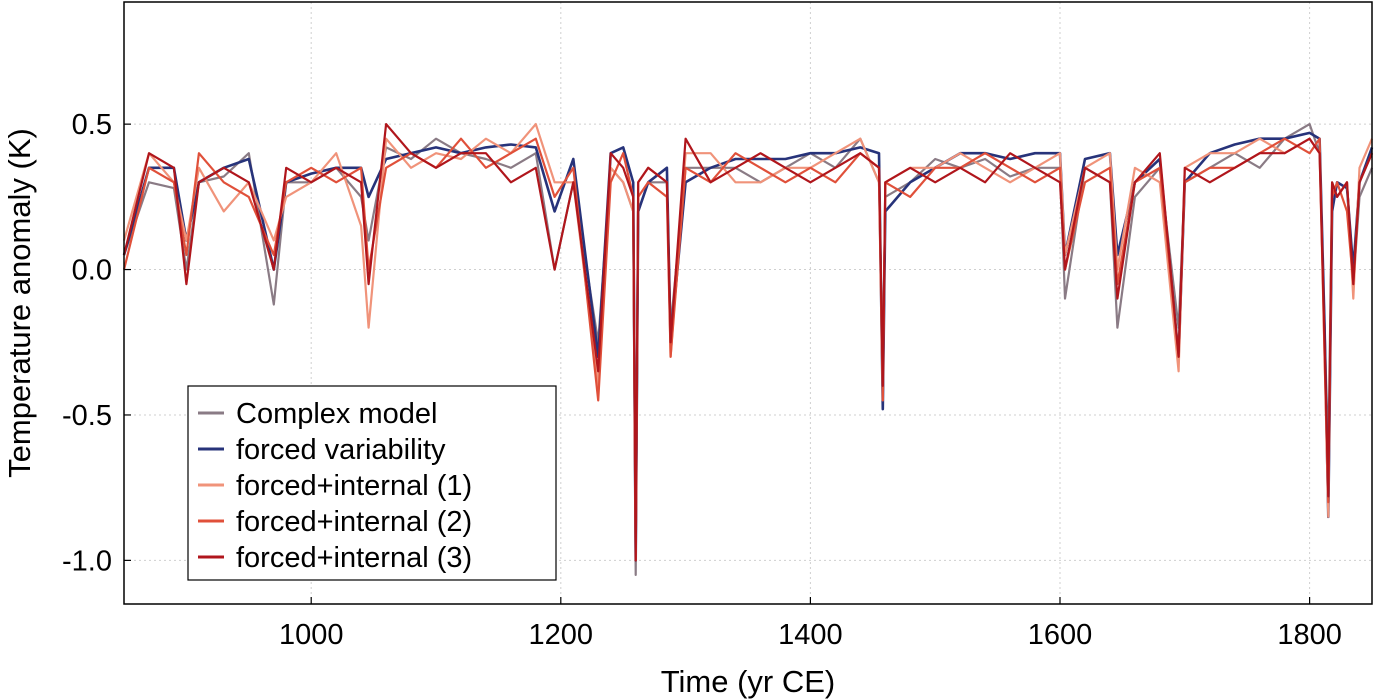 This screenshot has height=700, width=1400. What do you see at coordinates (810, 635) in the screenshot?
I see `x-tick-label: 1400` at bounding box center [810, 635].